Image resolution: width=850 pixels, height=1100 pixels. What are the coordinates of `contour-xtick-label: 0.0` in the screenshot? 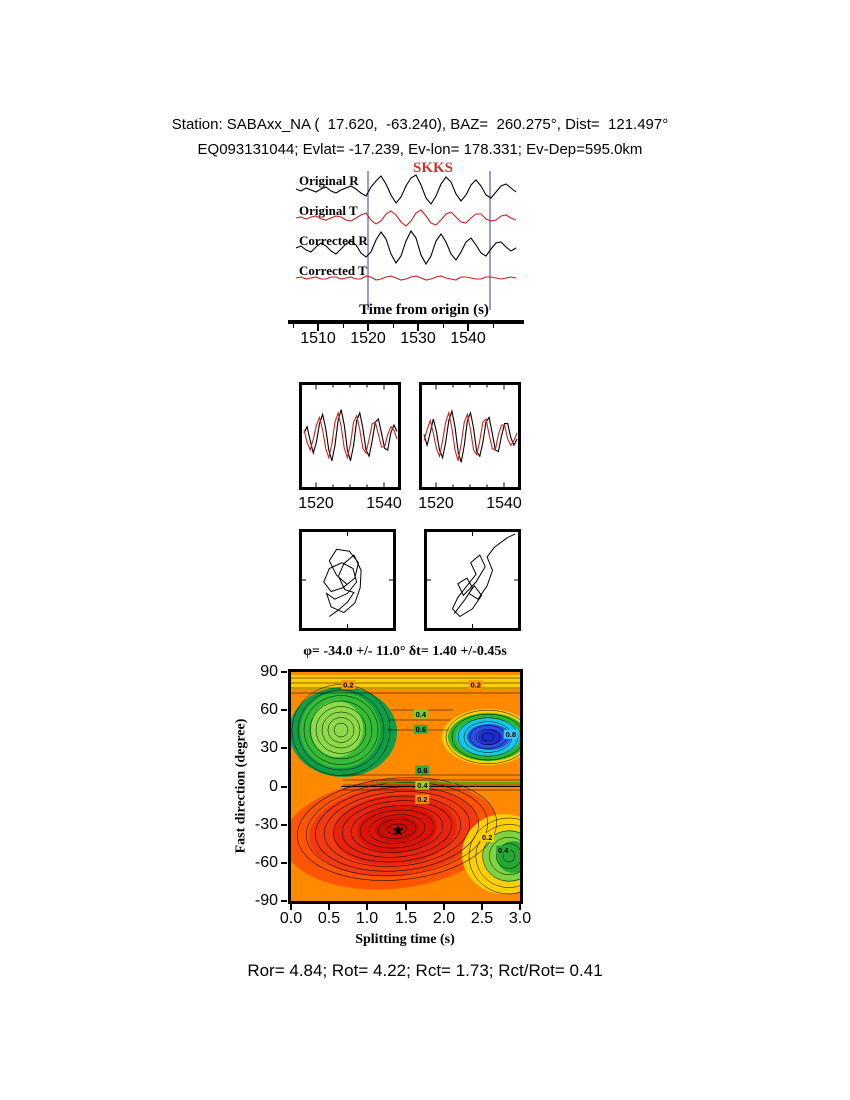 It's located at (291, 918).